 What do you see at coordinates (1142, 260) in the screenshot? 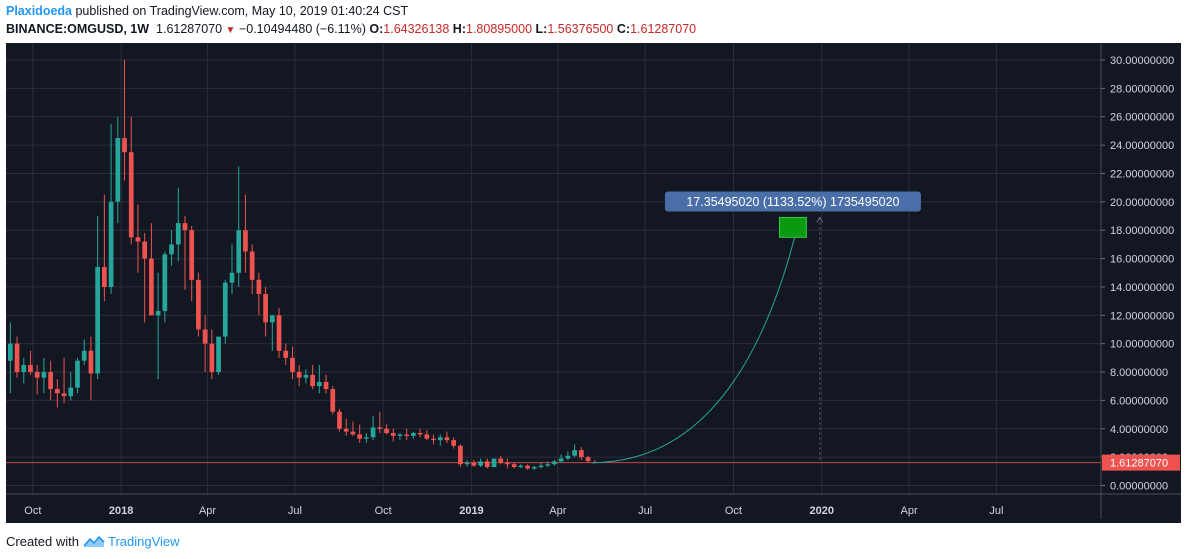
I see `y-tick-label: 16.00000000` at bounding box center [1142, 260].